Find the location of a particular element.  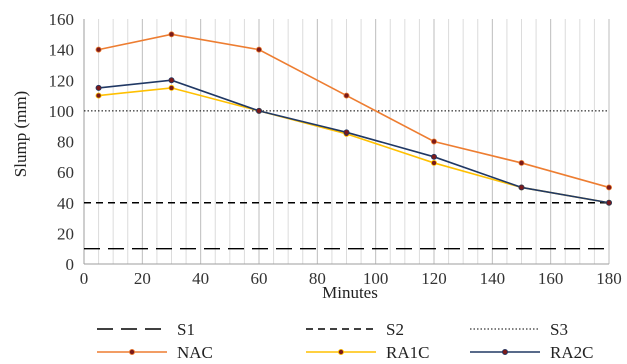

y-tick-label: 0 is located at coordinates (70, 264).